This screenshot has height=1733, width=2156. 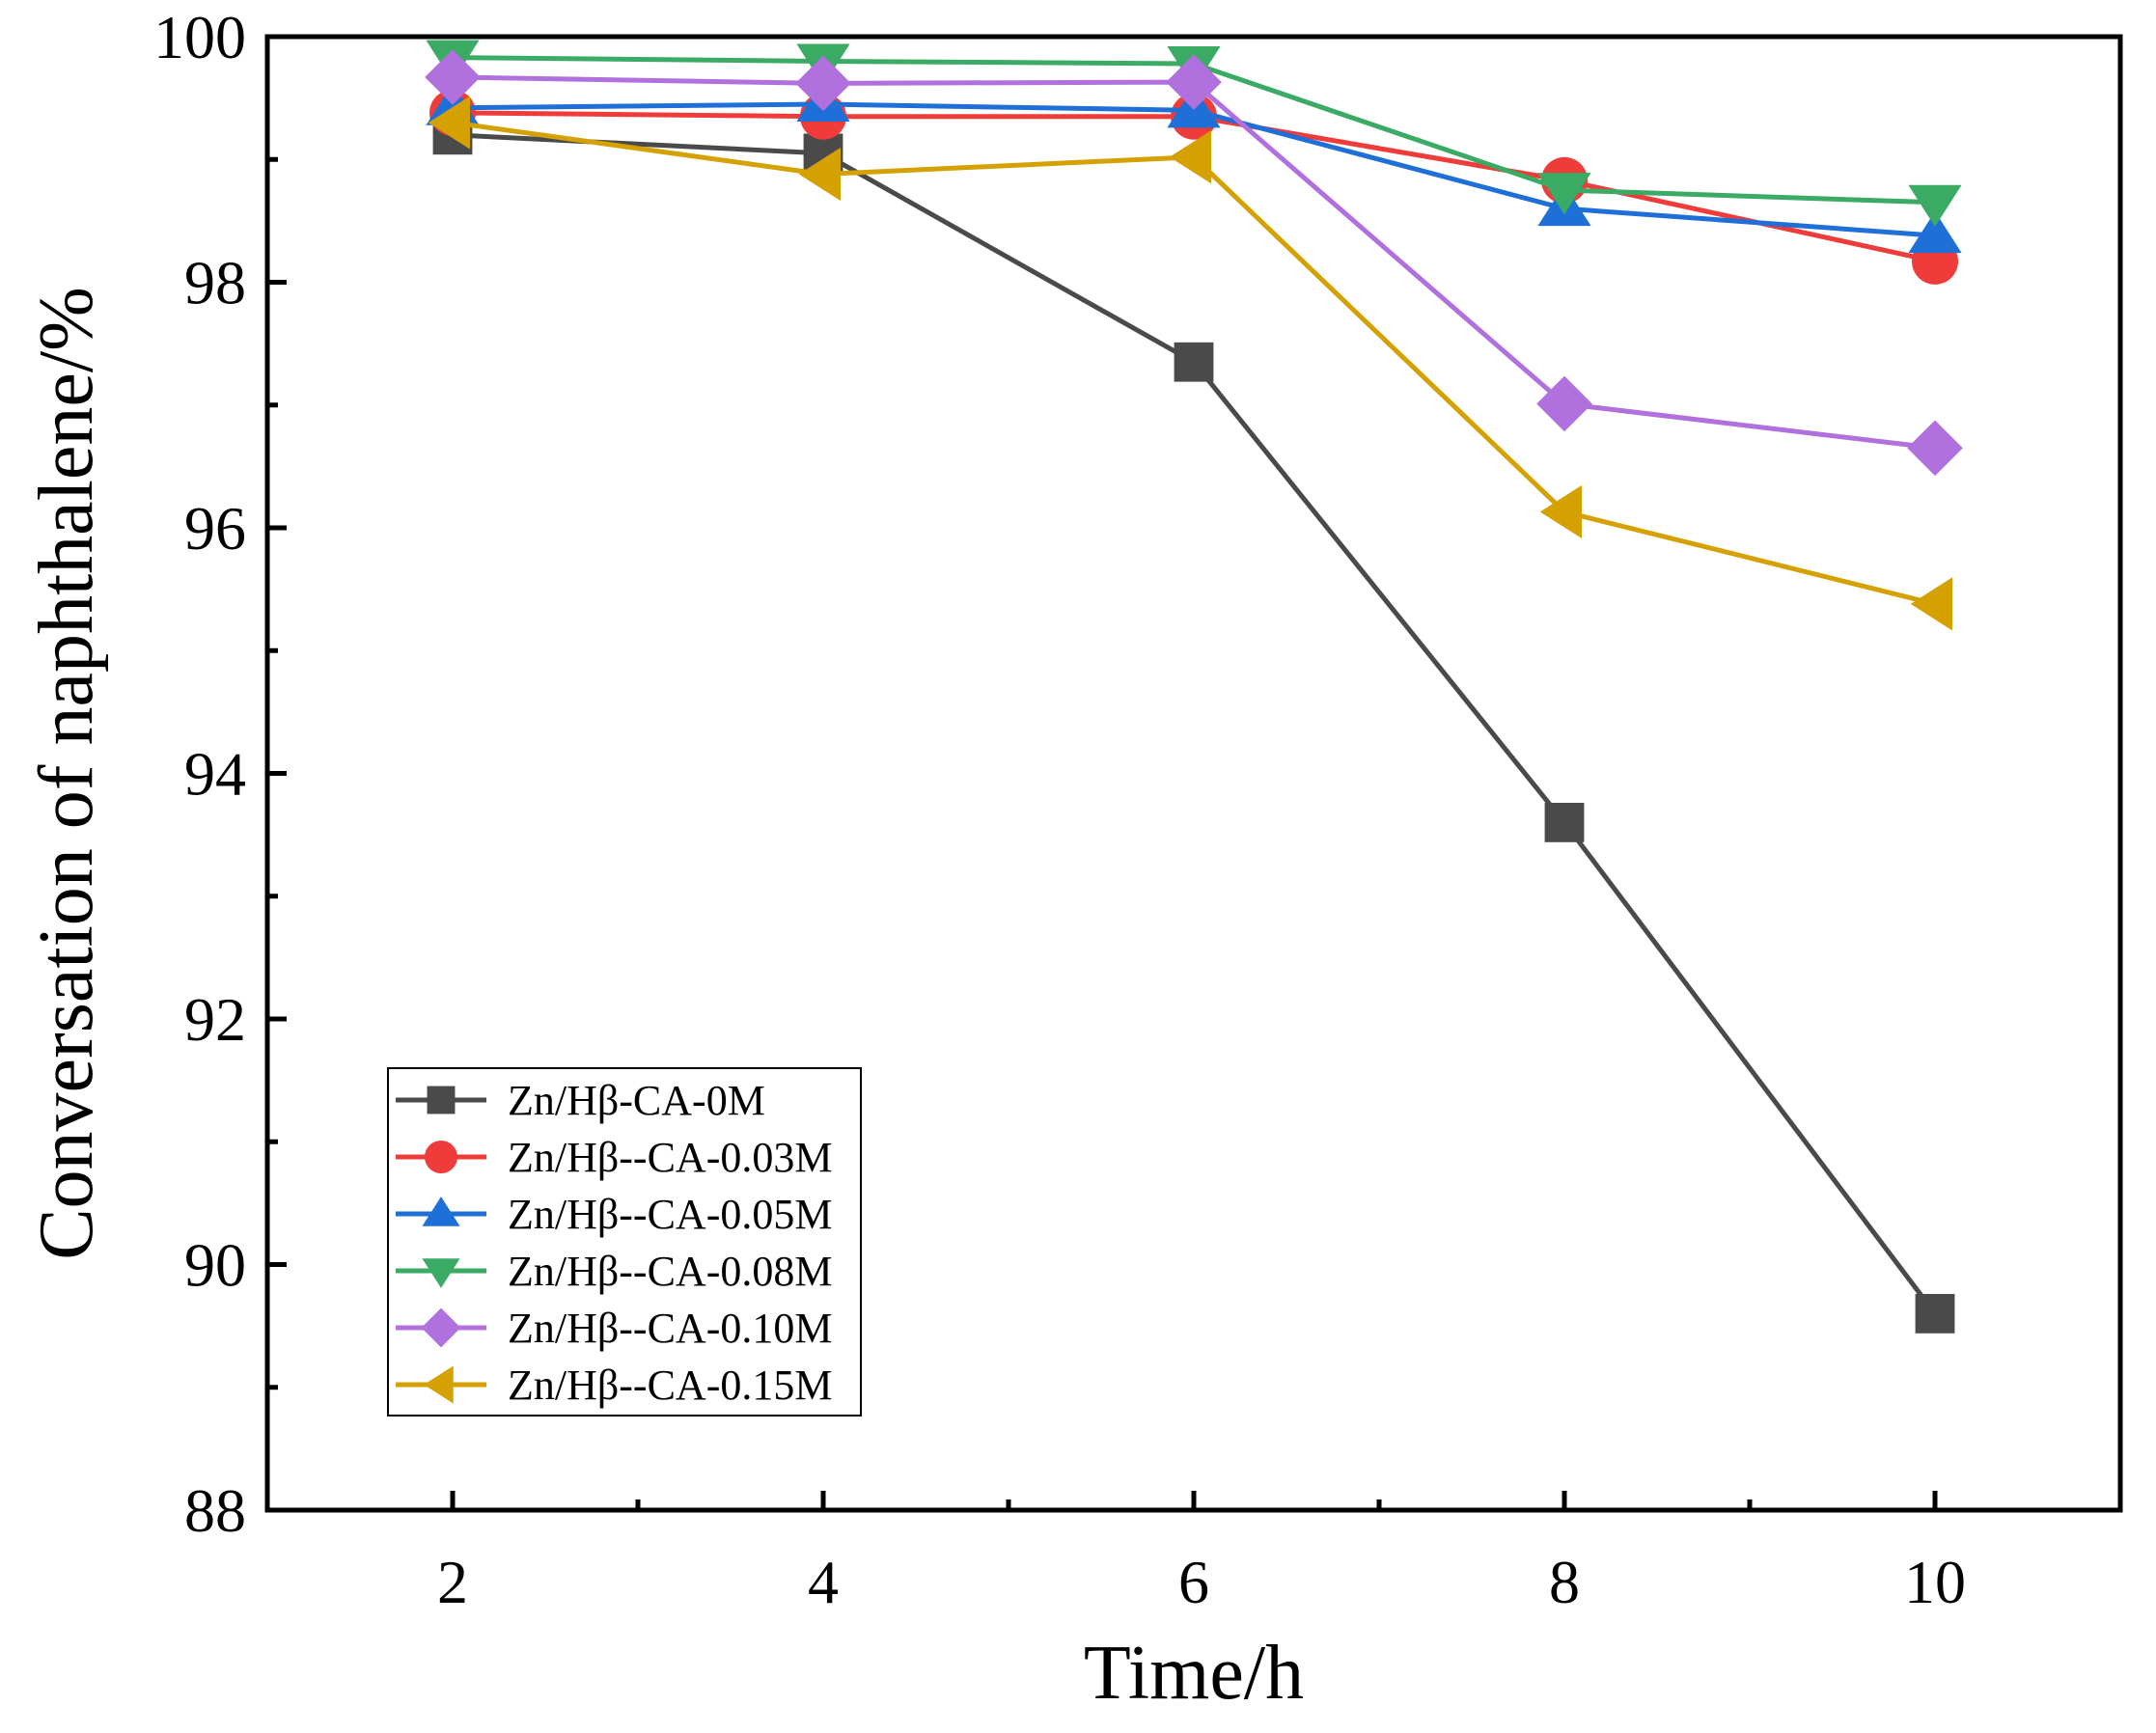 I want to click on x-tick-label: 10, so click(x=1935, y=1582).